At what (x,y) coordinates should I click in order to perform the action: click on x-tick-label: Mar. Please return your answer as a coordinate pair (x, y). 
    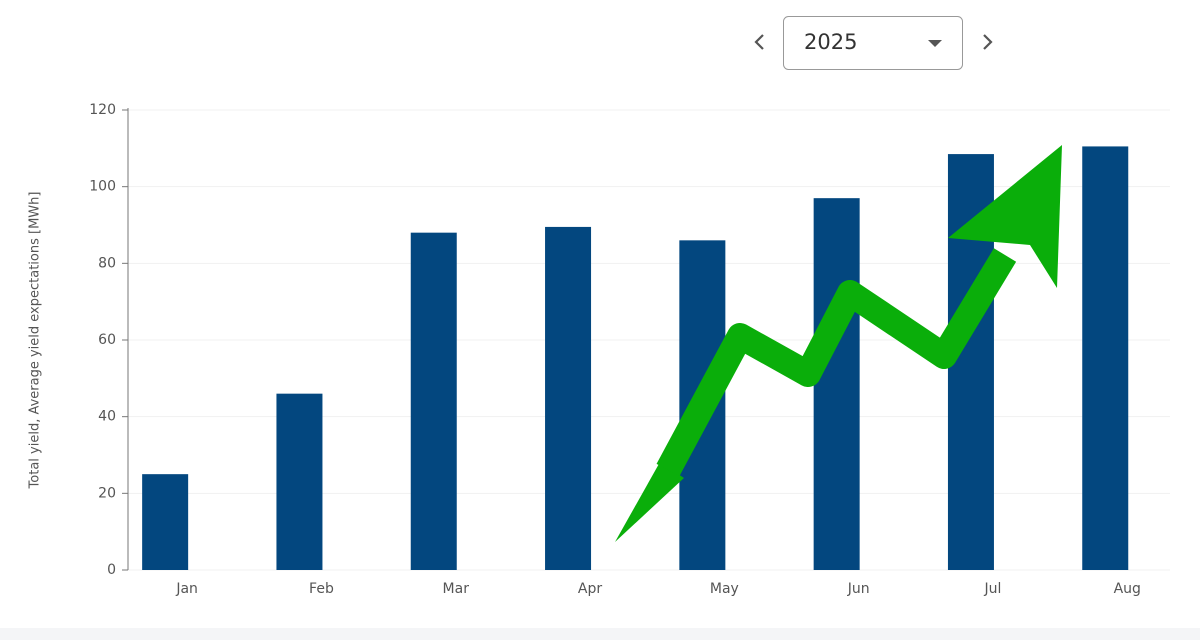
    Looking at the image, I should click on (456, 589).